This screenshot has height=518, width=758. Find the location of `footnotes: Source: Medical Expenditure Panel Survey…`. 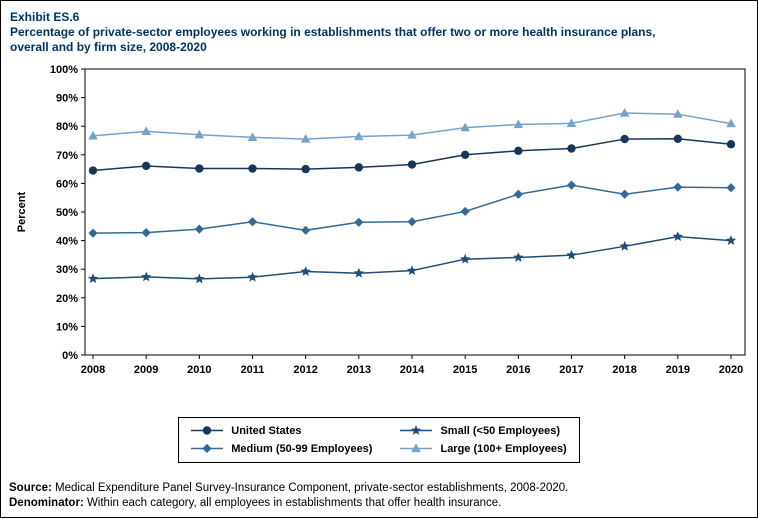

footnotes: Source: Medical Expenditure Panel Survey… is located at coordinates (383, 496).